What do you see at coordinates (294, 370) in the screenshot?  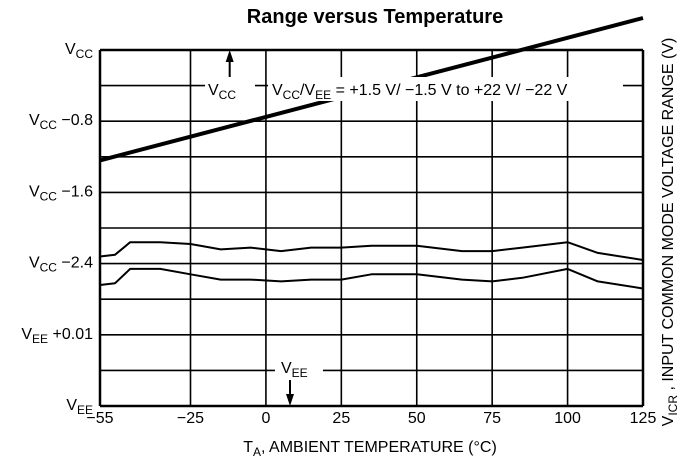 I see `vee-annotation: VEE​` at bounding box center [294, 370].